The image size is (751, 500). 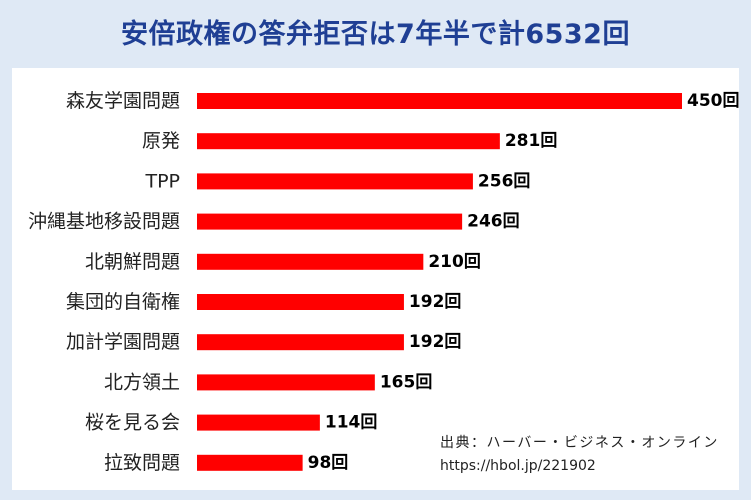 What do you see at coordinates (375, 34) in the screenshot?
I see `chart-title: 安倍政権の答弁拒否は7年半で計6532回` at bounding box center [375, 34].